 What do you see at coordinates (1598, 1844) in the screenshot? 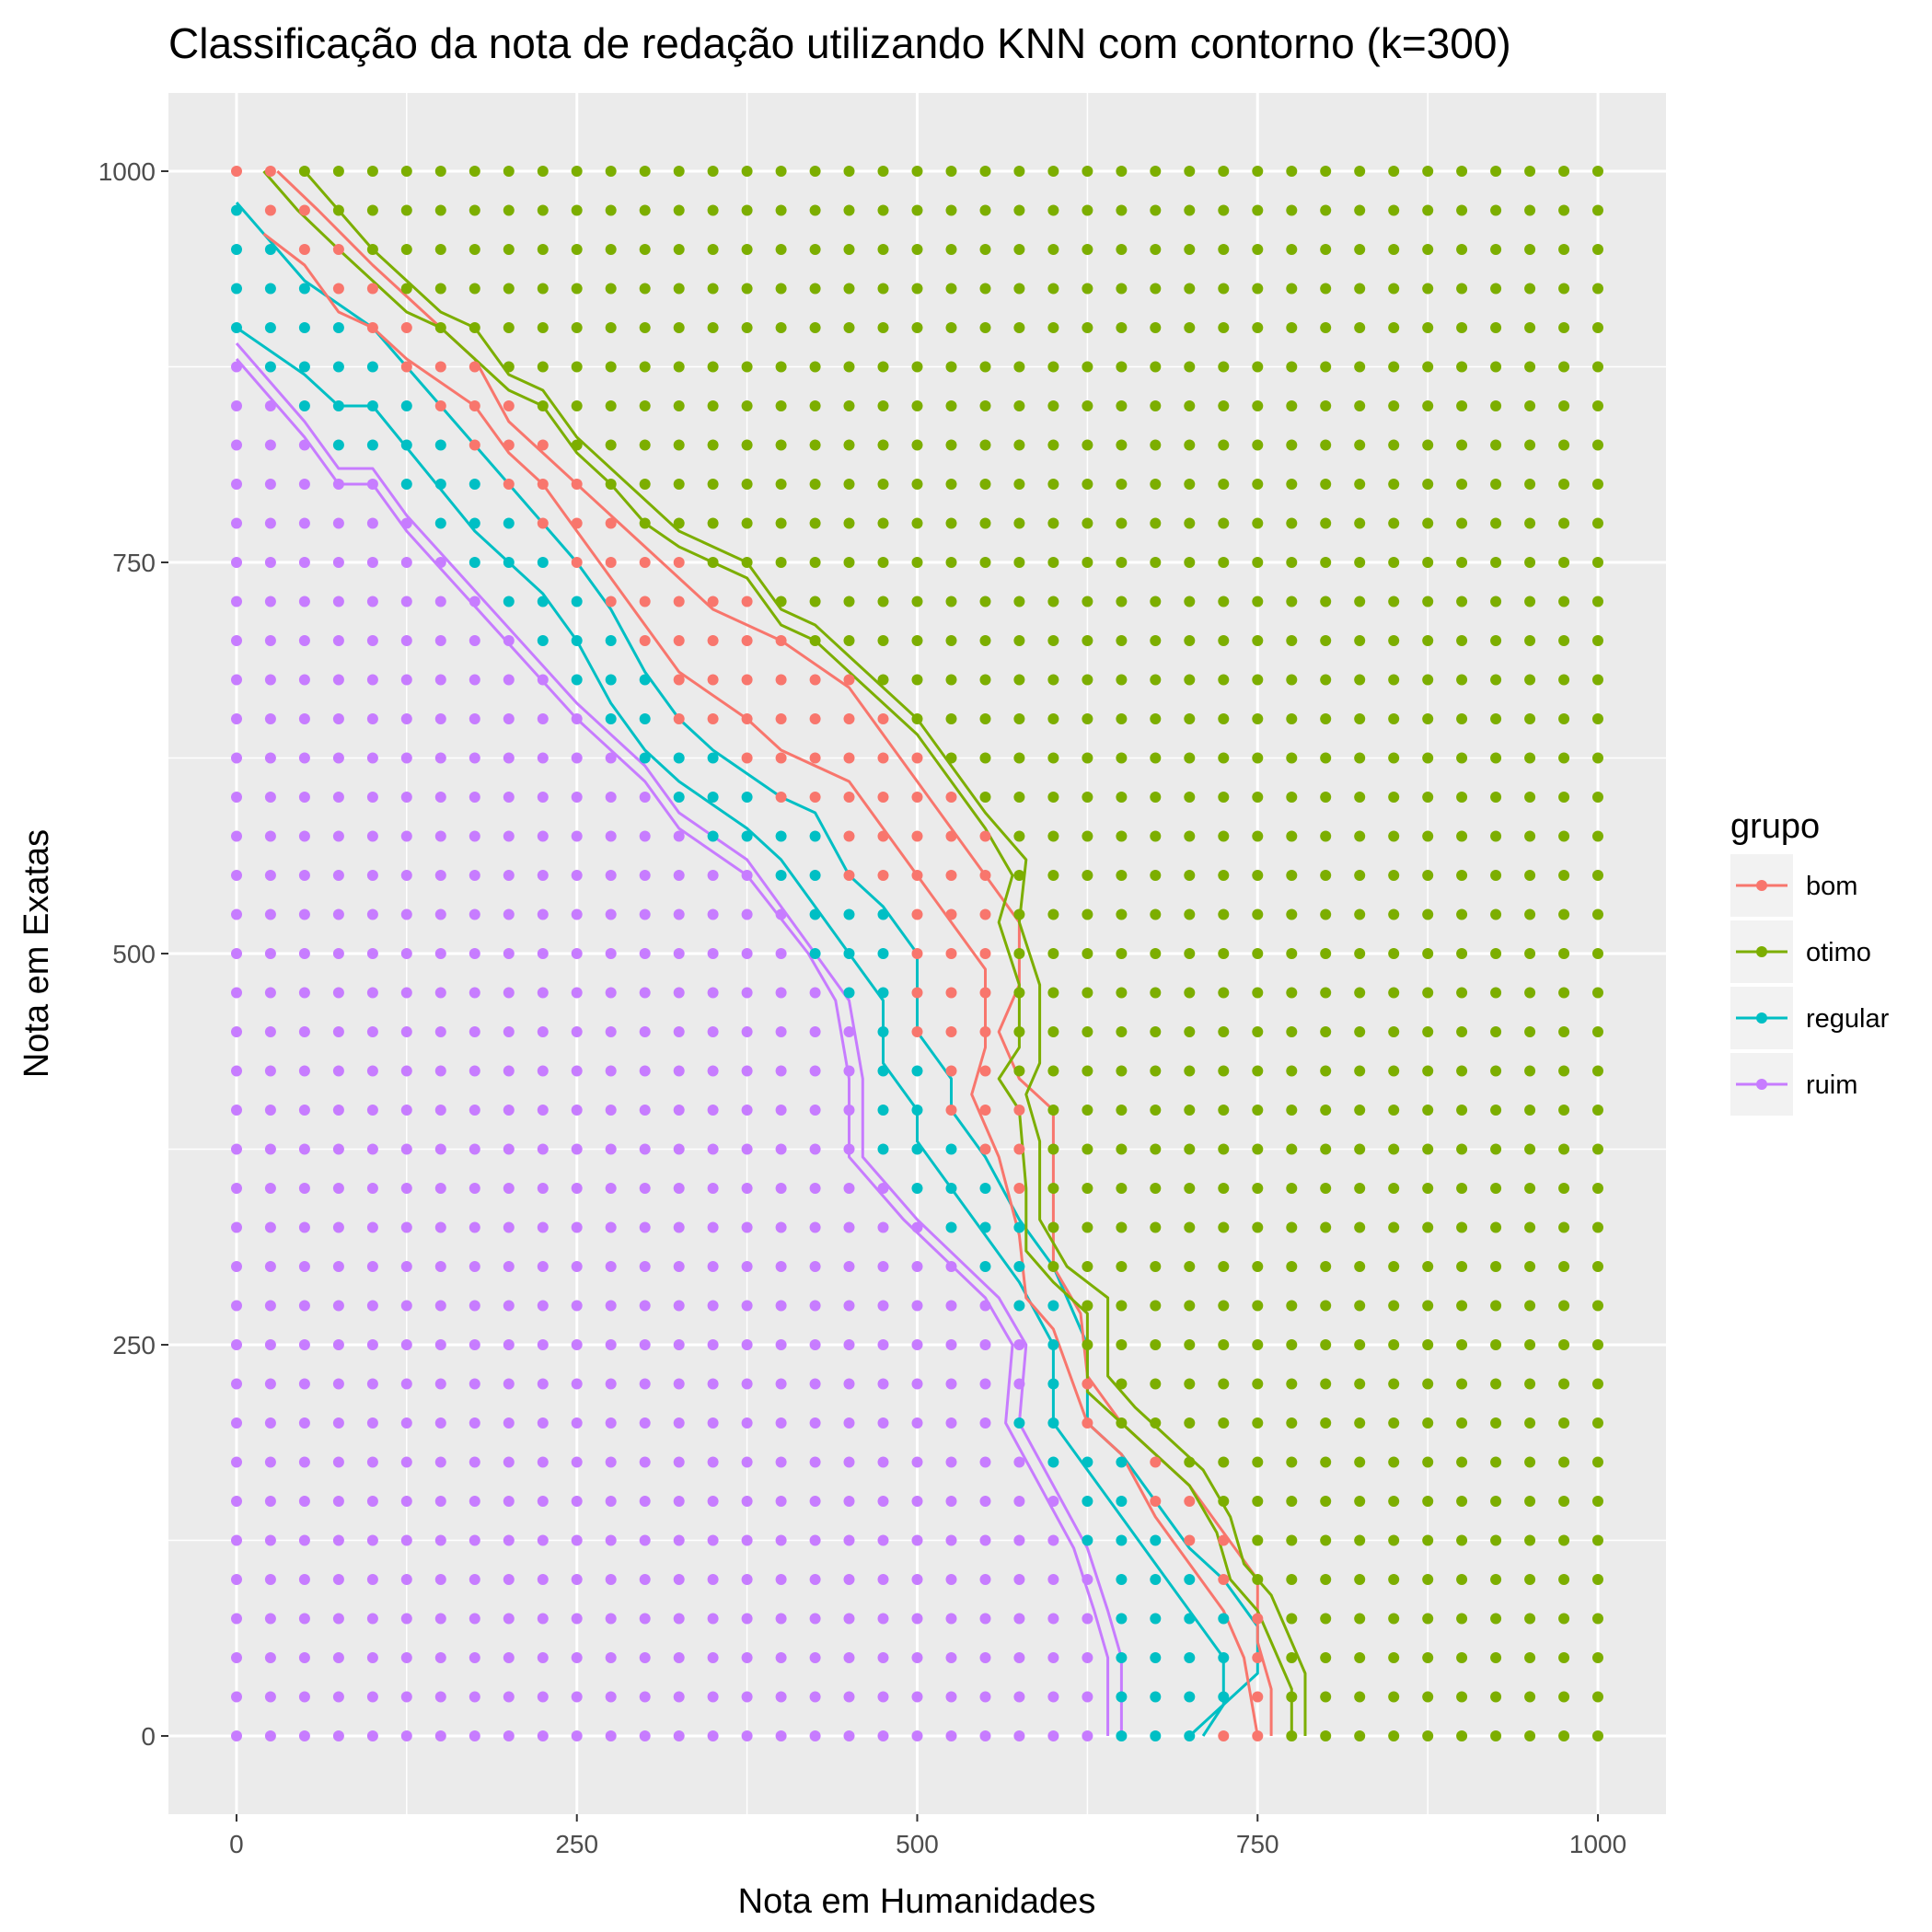
I see `x-tick-label: 1000` at bounding box center [1598, 1844].